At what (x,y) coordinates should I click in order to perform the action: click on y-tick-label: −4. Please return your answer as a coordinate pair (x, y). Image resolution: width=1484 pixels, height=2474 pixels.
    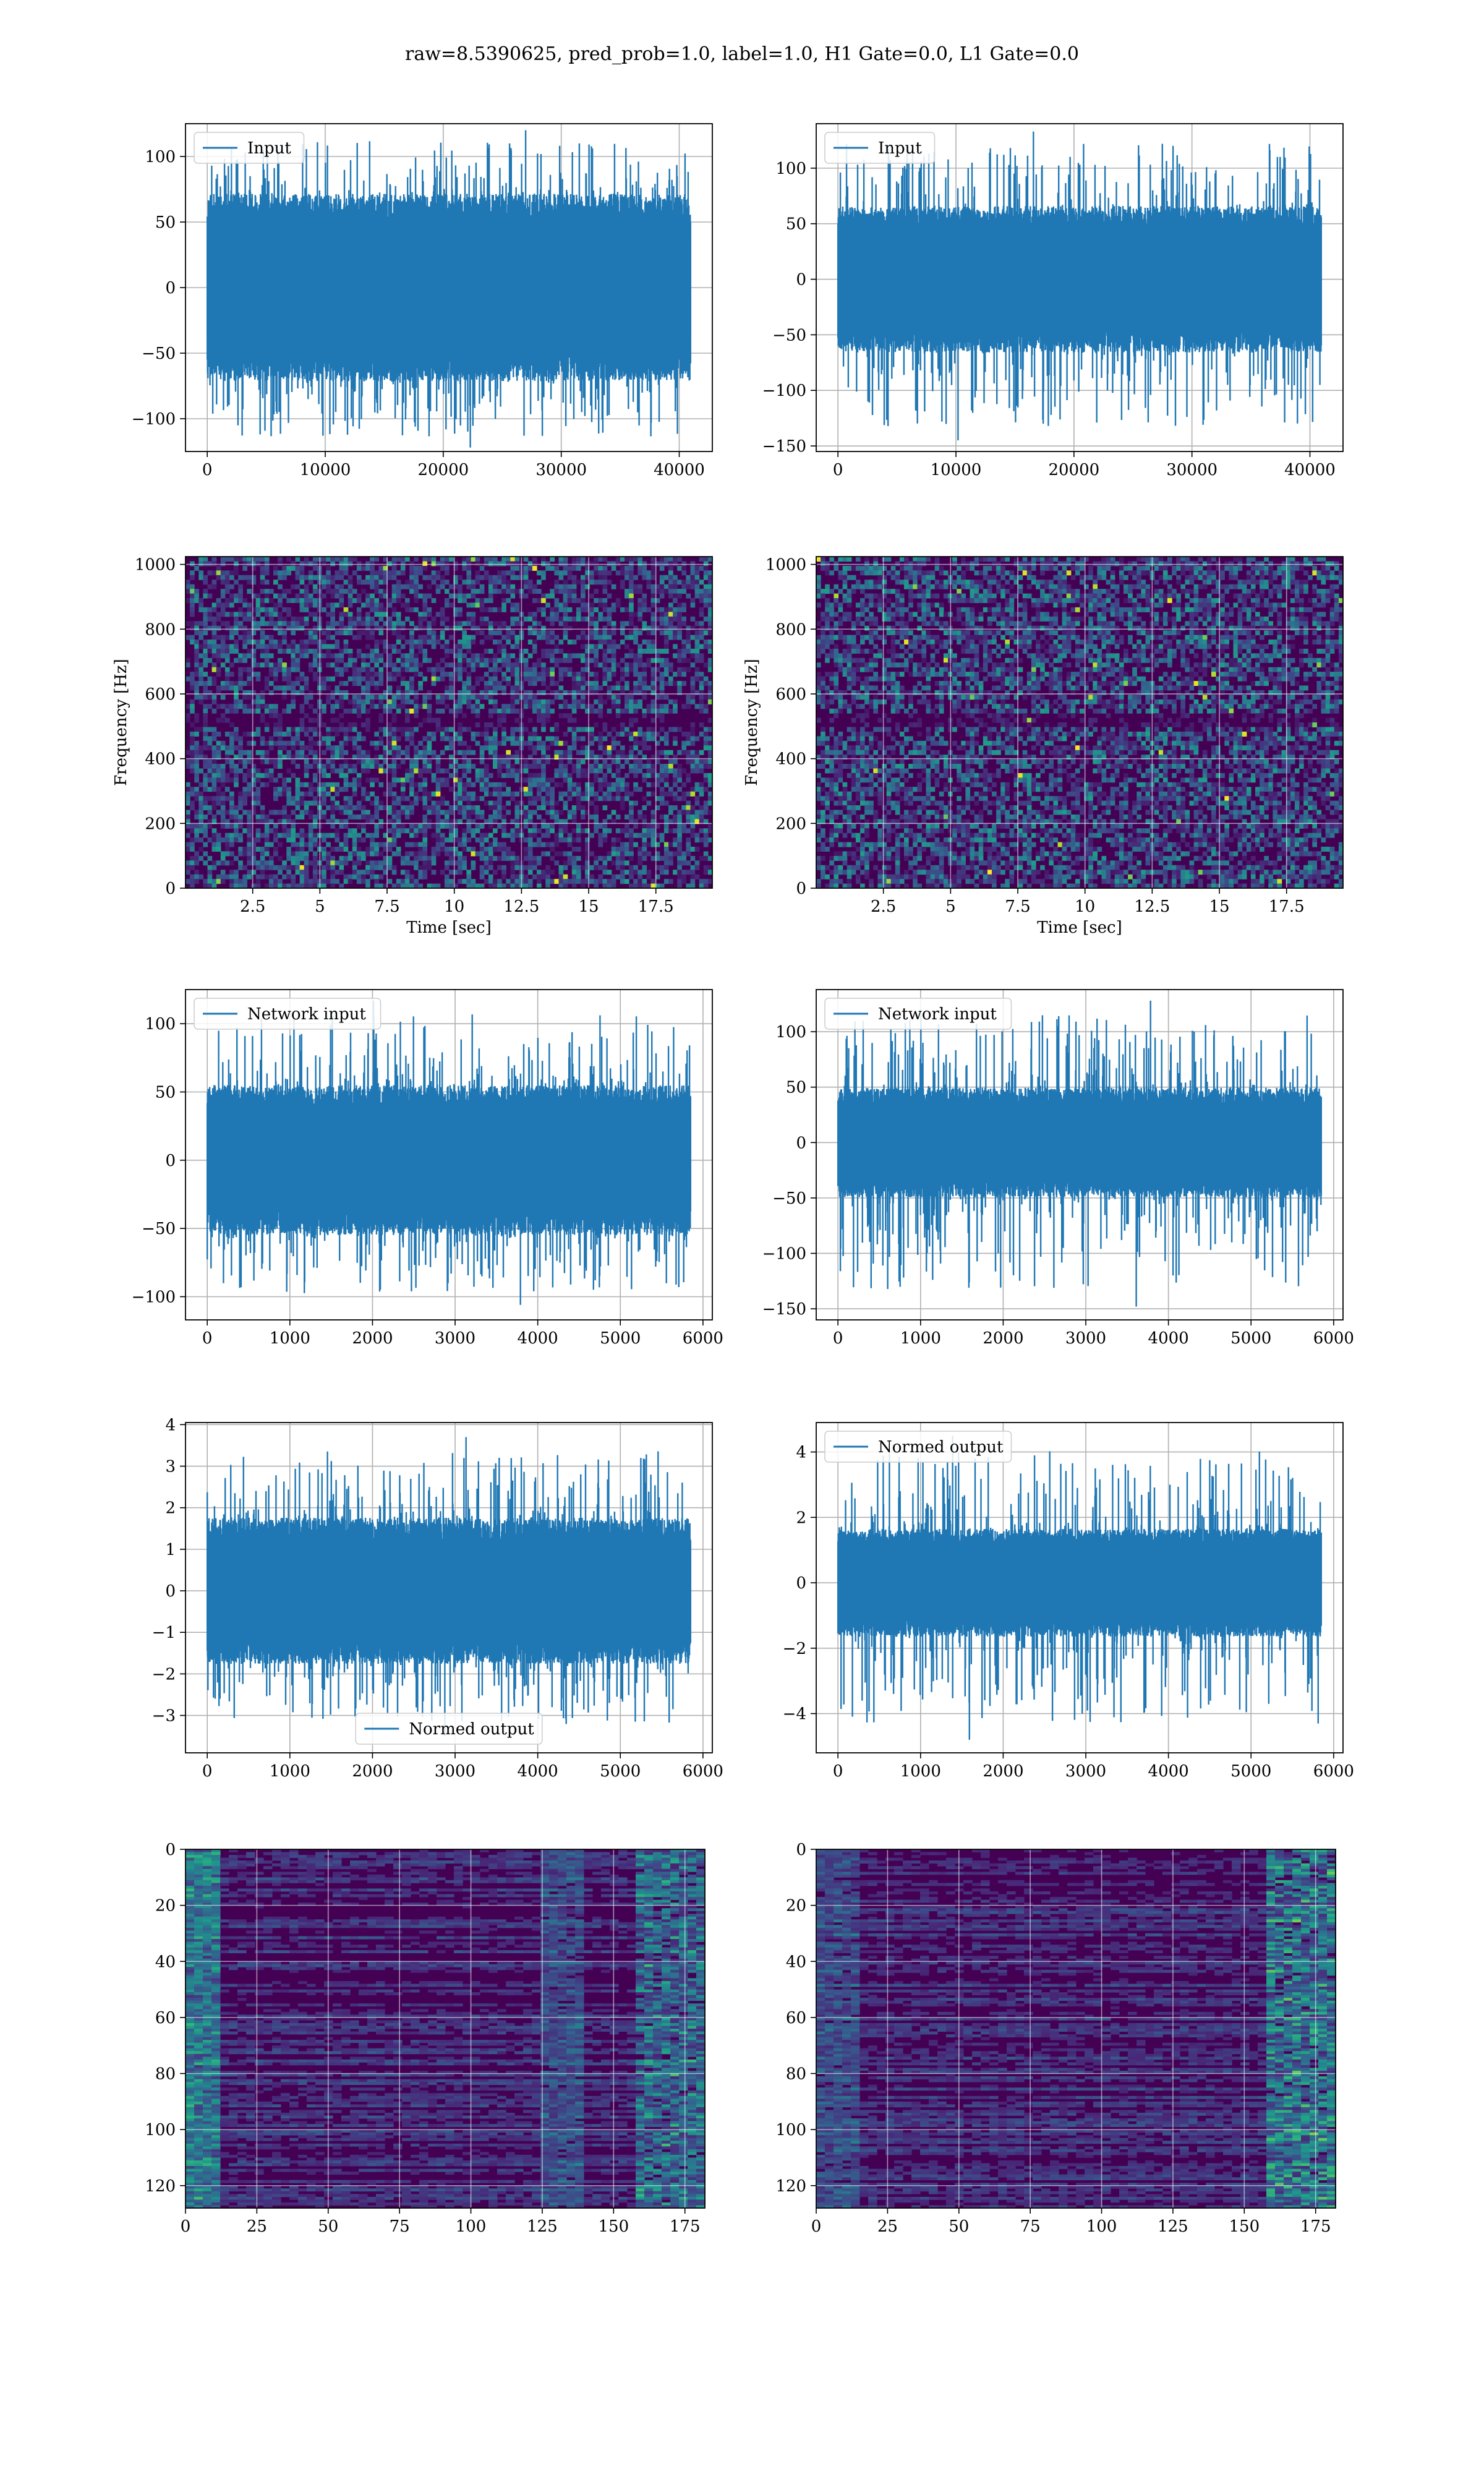
    Looking at the image, I should click on (794, 1715).